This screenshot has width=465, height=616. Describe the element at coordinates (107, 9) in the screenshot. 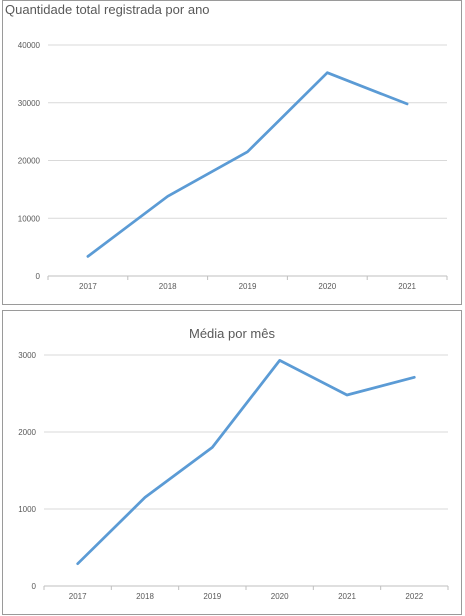

I see `chart-title: Quantidade total registrada por ano` at that location.